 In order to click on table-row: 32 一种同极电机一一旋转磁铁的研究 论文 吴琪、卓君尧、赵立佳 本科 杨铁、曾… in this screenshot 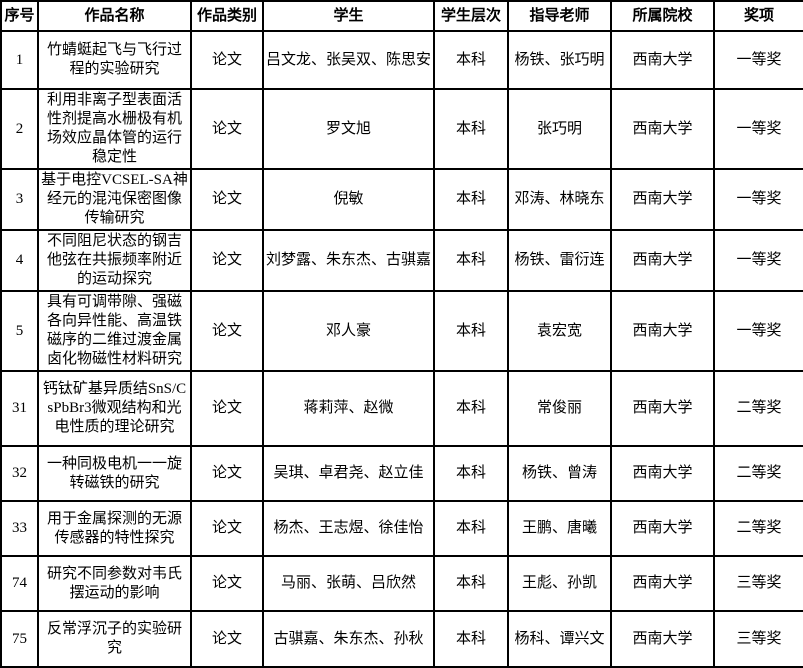, I will do `click(401, 473)`.